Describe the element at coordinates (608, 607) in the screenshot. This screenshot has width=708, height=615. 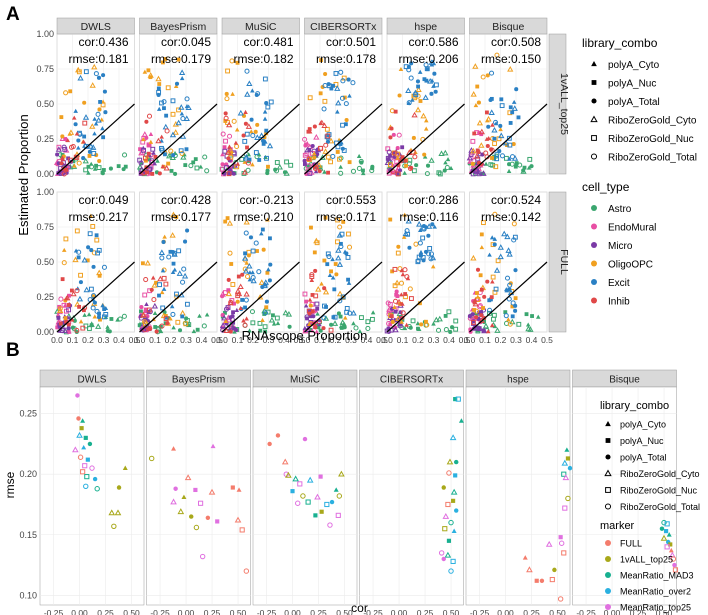
I see `legend-key-meanratio-top25` at that location.